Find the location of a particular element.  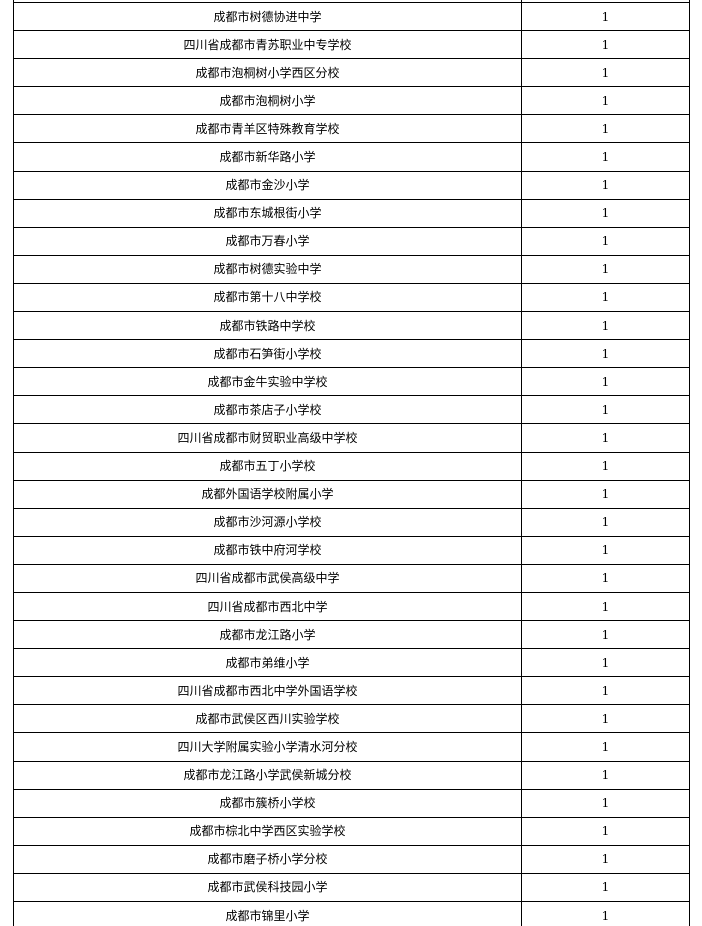

school-name-cell: 成都市金牛实验中学校 is located at coordinates (267, 382).